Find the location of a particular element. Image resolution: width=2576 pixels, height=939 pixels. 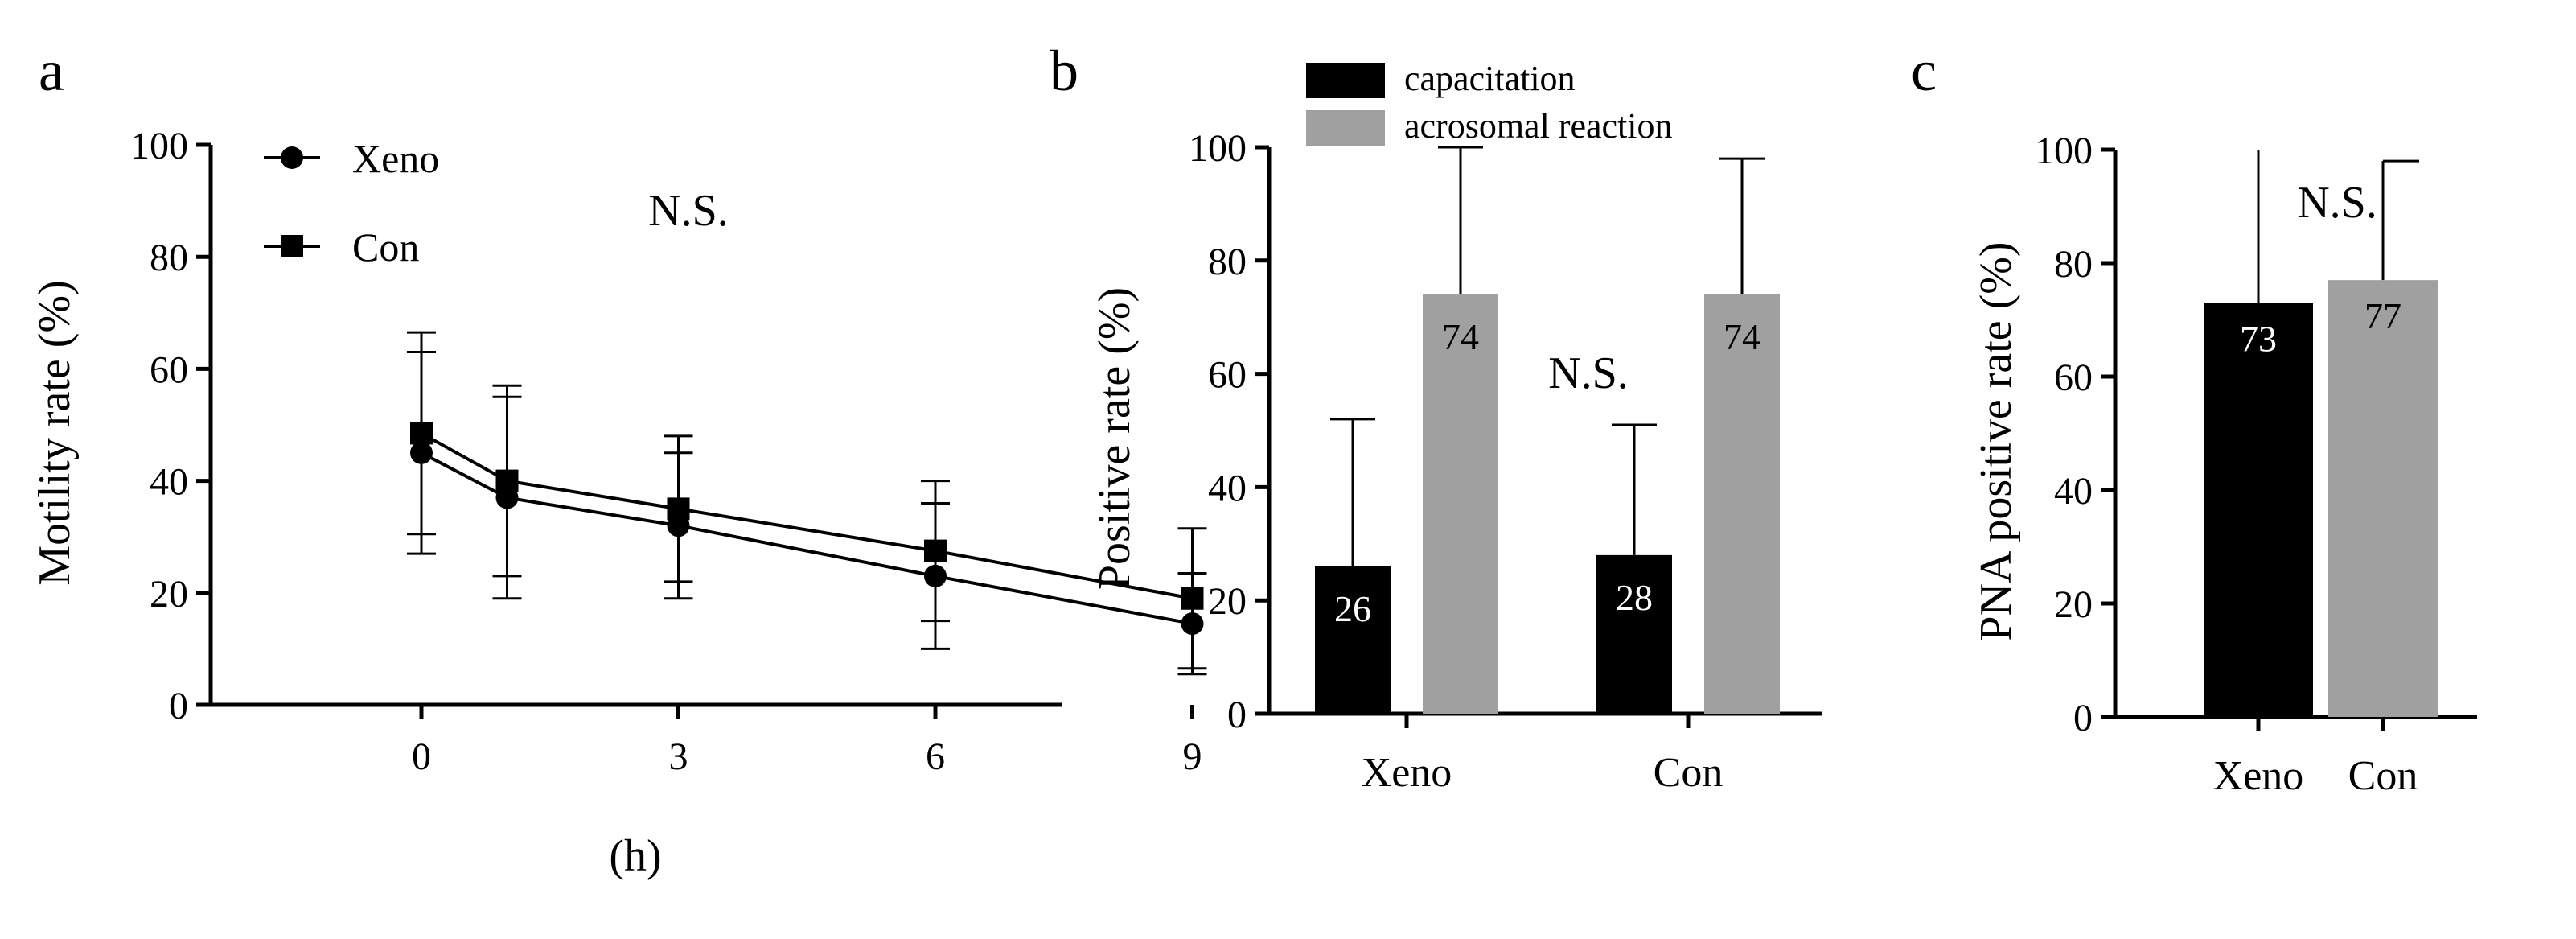

bar-acrosomal-reaction-con is located at coordinates (1742, 504).